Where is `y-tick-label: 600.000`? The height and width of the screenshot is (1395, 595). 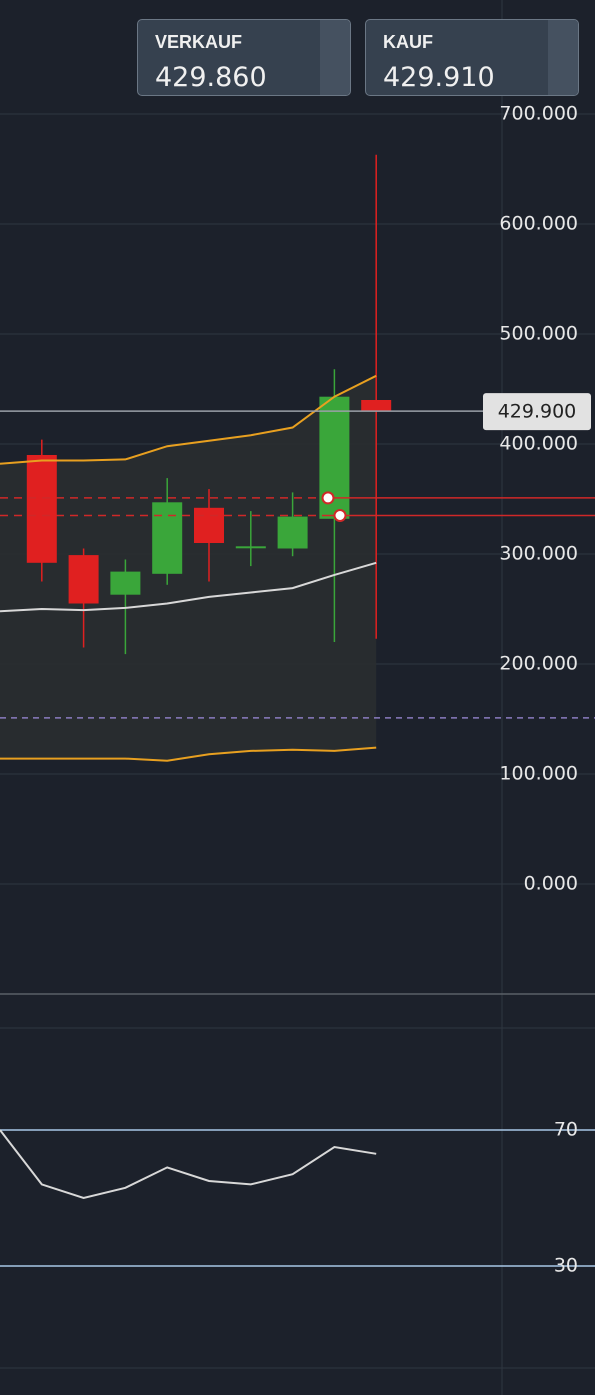
y-tick-label: 600.000 is located at coordinates (538, 224).